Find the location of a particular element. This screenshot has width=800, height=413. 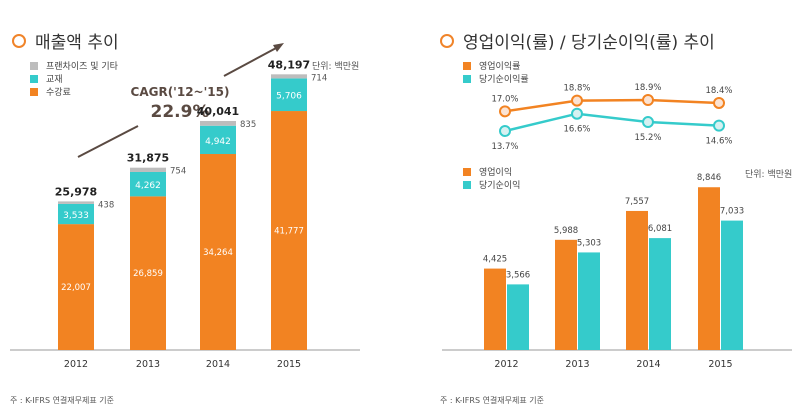

total-label: 31,875 is located at coordinates (148, 158).